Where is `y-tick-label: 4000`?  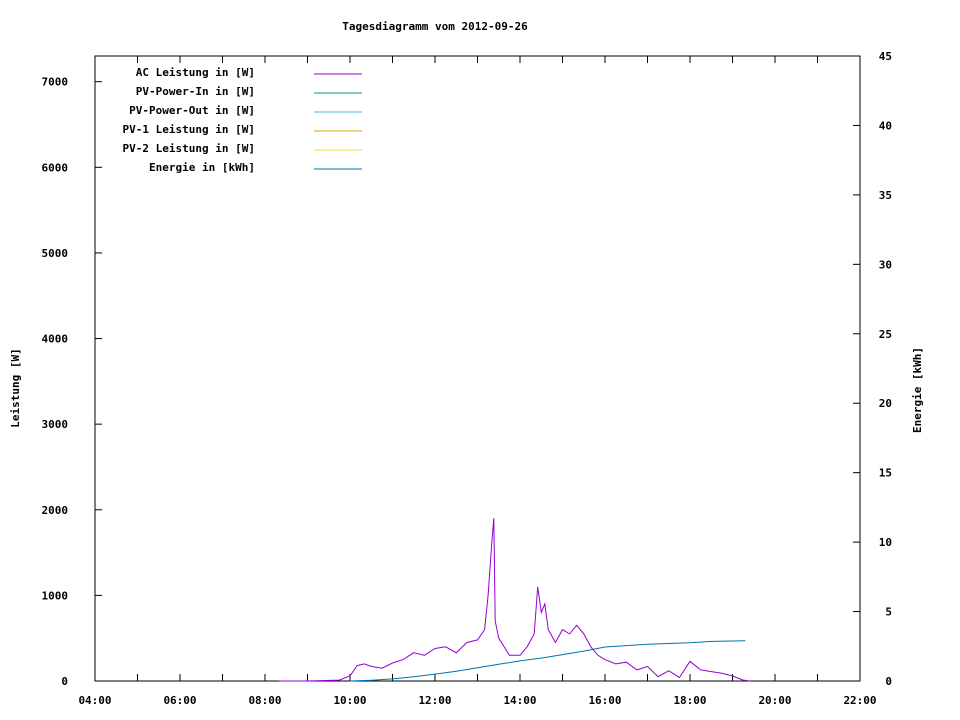 y-tick-label: 4000 is located at coordinates (55, 339).